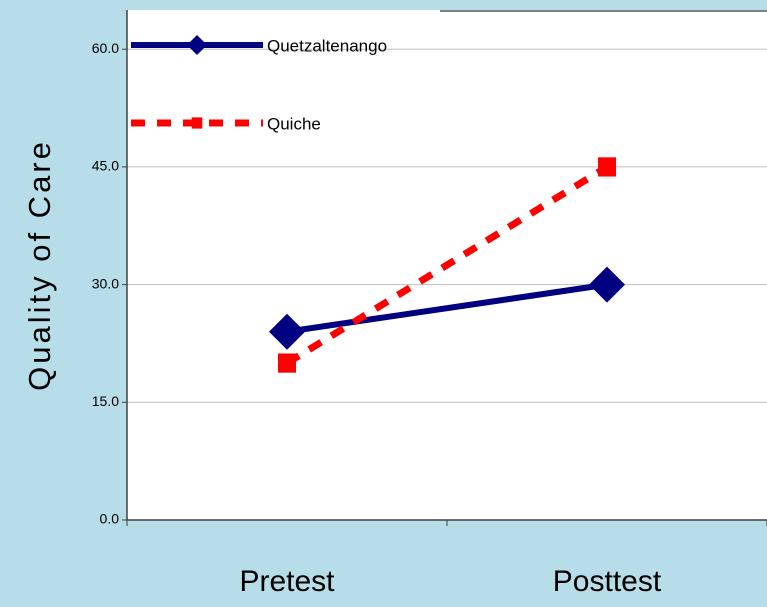 This screenshot has width=767, height=607. I want to click on y-tick-label: 0.0, so click(110, 519).